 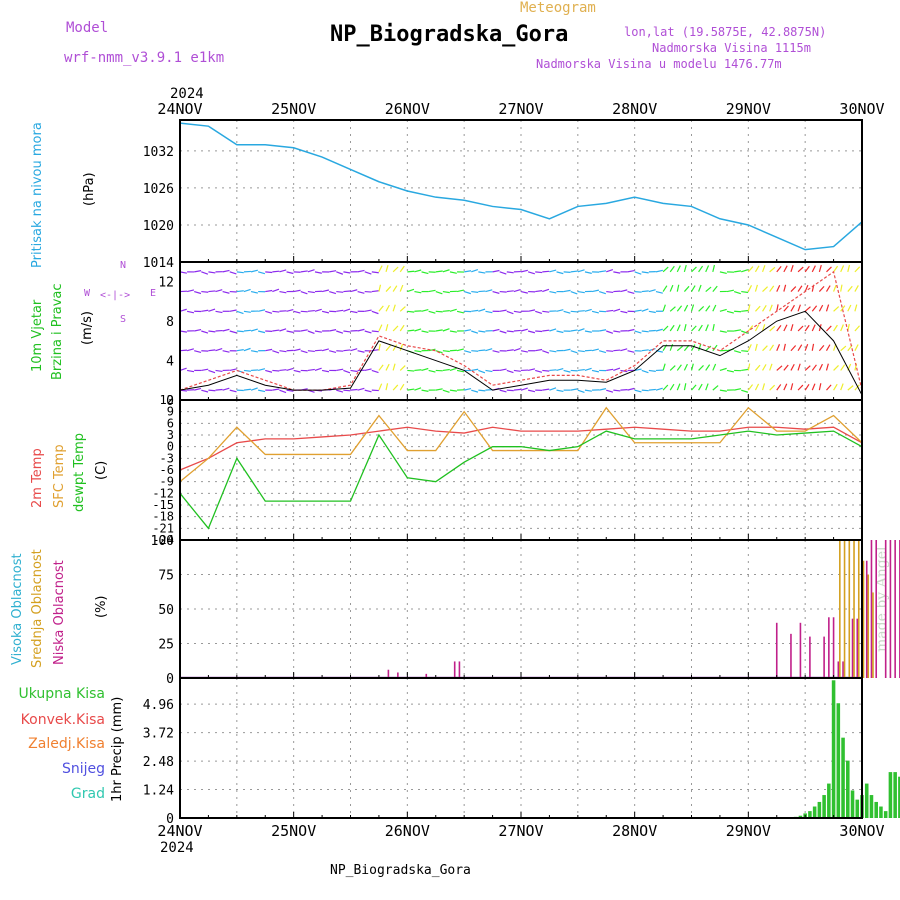 What do you see at coordinates (170, 435) in the screenshot?
I see `temp-tick: 3` at bounding box center [170, 435].